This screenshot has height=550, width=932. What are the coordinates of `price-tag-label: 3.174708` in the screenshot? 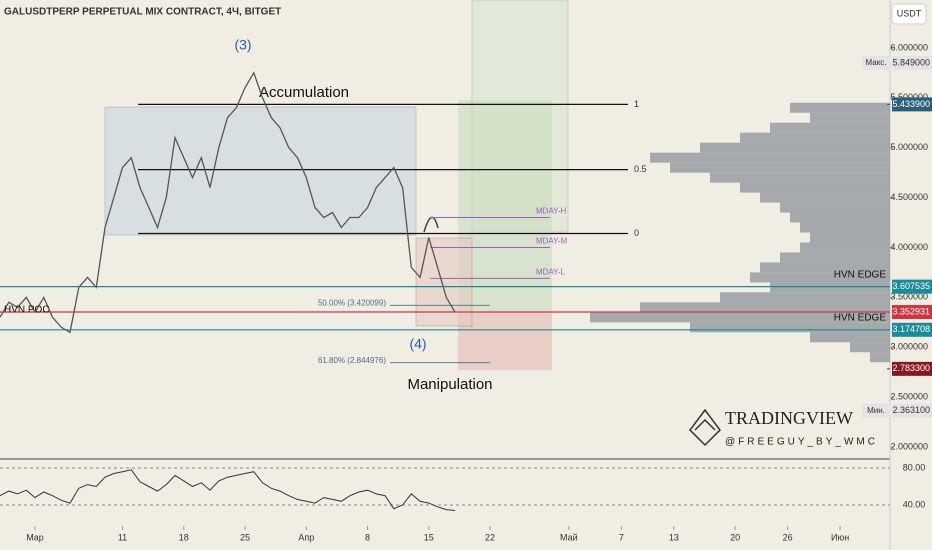 It's located at (911, 329).